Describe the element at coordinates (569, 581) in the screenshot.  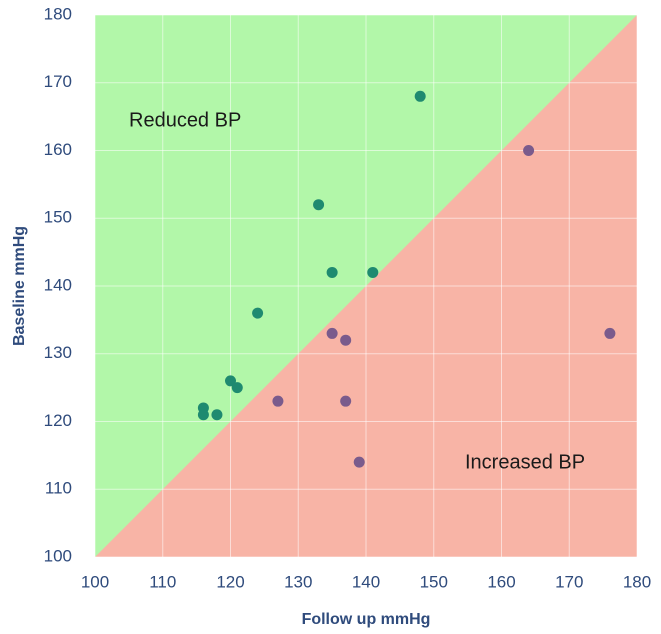
I see `x-tick-label: 170` at that location.